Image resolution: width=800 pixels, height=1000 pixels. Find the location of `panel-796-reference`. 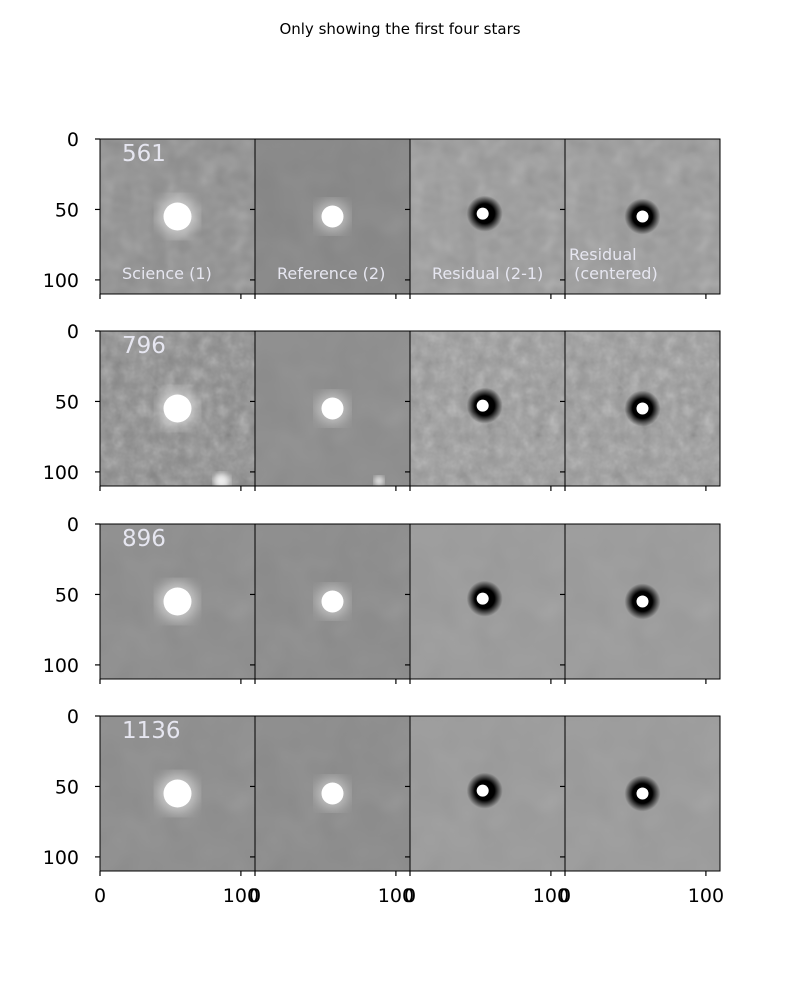

panel-796-reference is located at coordinates (332, 408).